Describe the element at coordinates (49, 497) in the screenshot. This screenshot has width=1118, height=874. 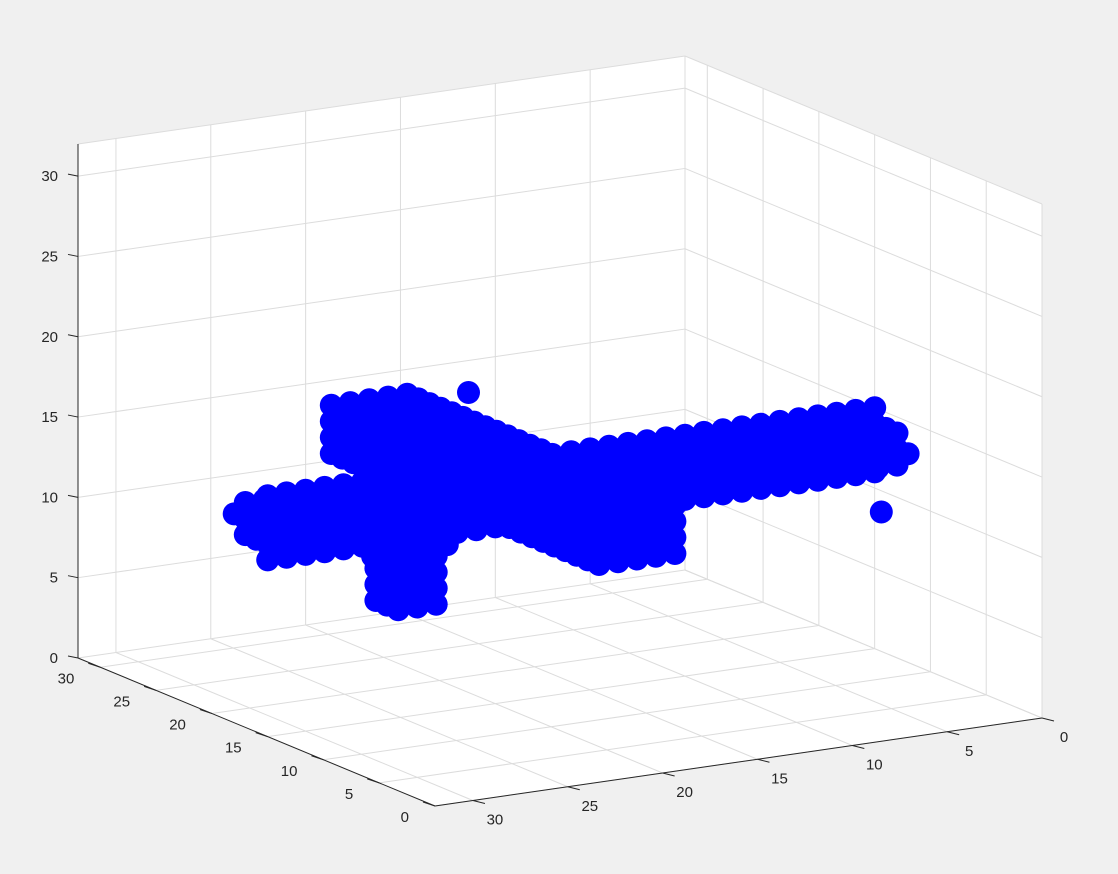
I see `z-tick-label: 10` at that location.